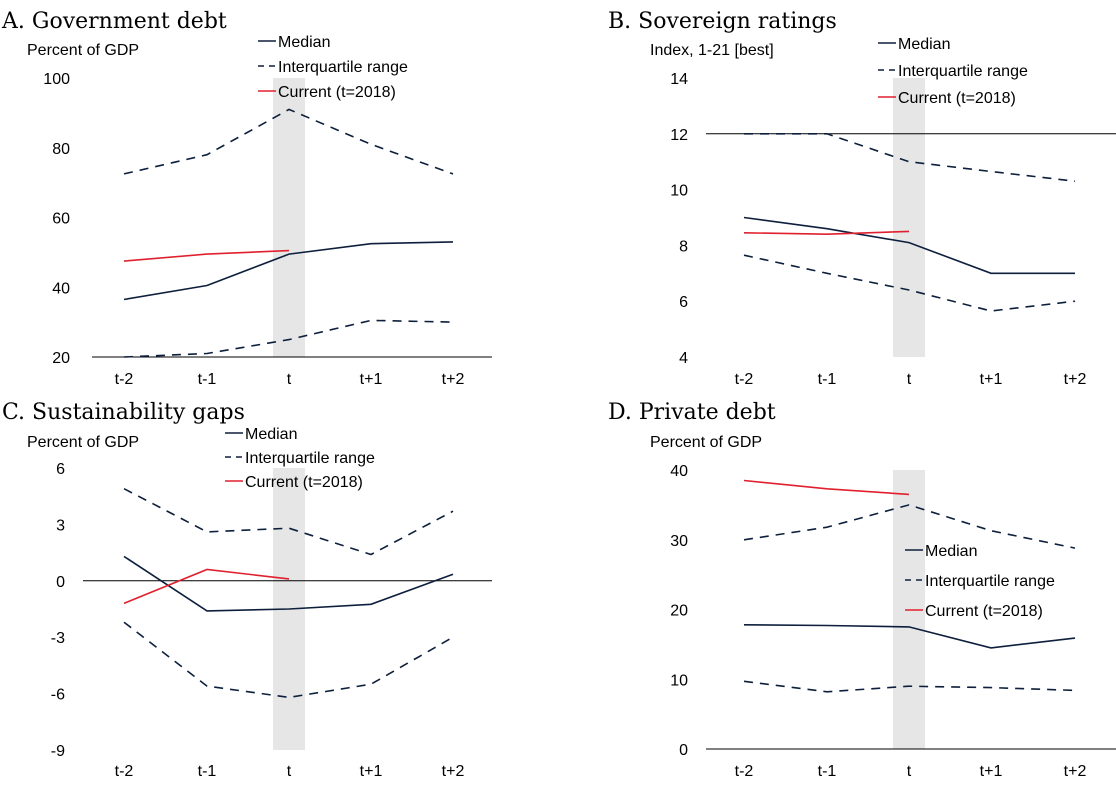 This screenshot has height=793, width=1116. What do you see at coordinates (123, 412) in the screenshot?
I see `panel-title: C. Sustainability gaps` at bounding box center [123, 412].